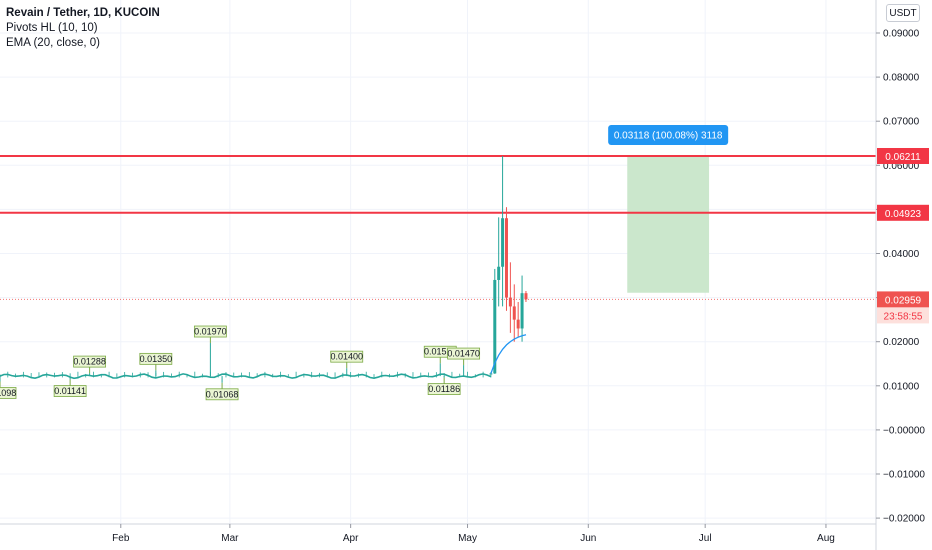  What do you see at coordinates (903, 235) in the screenshot?
I see `price-badges: 0.06211 0.04923 0.02959 23:58:55` at bounding box center [903, 235].